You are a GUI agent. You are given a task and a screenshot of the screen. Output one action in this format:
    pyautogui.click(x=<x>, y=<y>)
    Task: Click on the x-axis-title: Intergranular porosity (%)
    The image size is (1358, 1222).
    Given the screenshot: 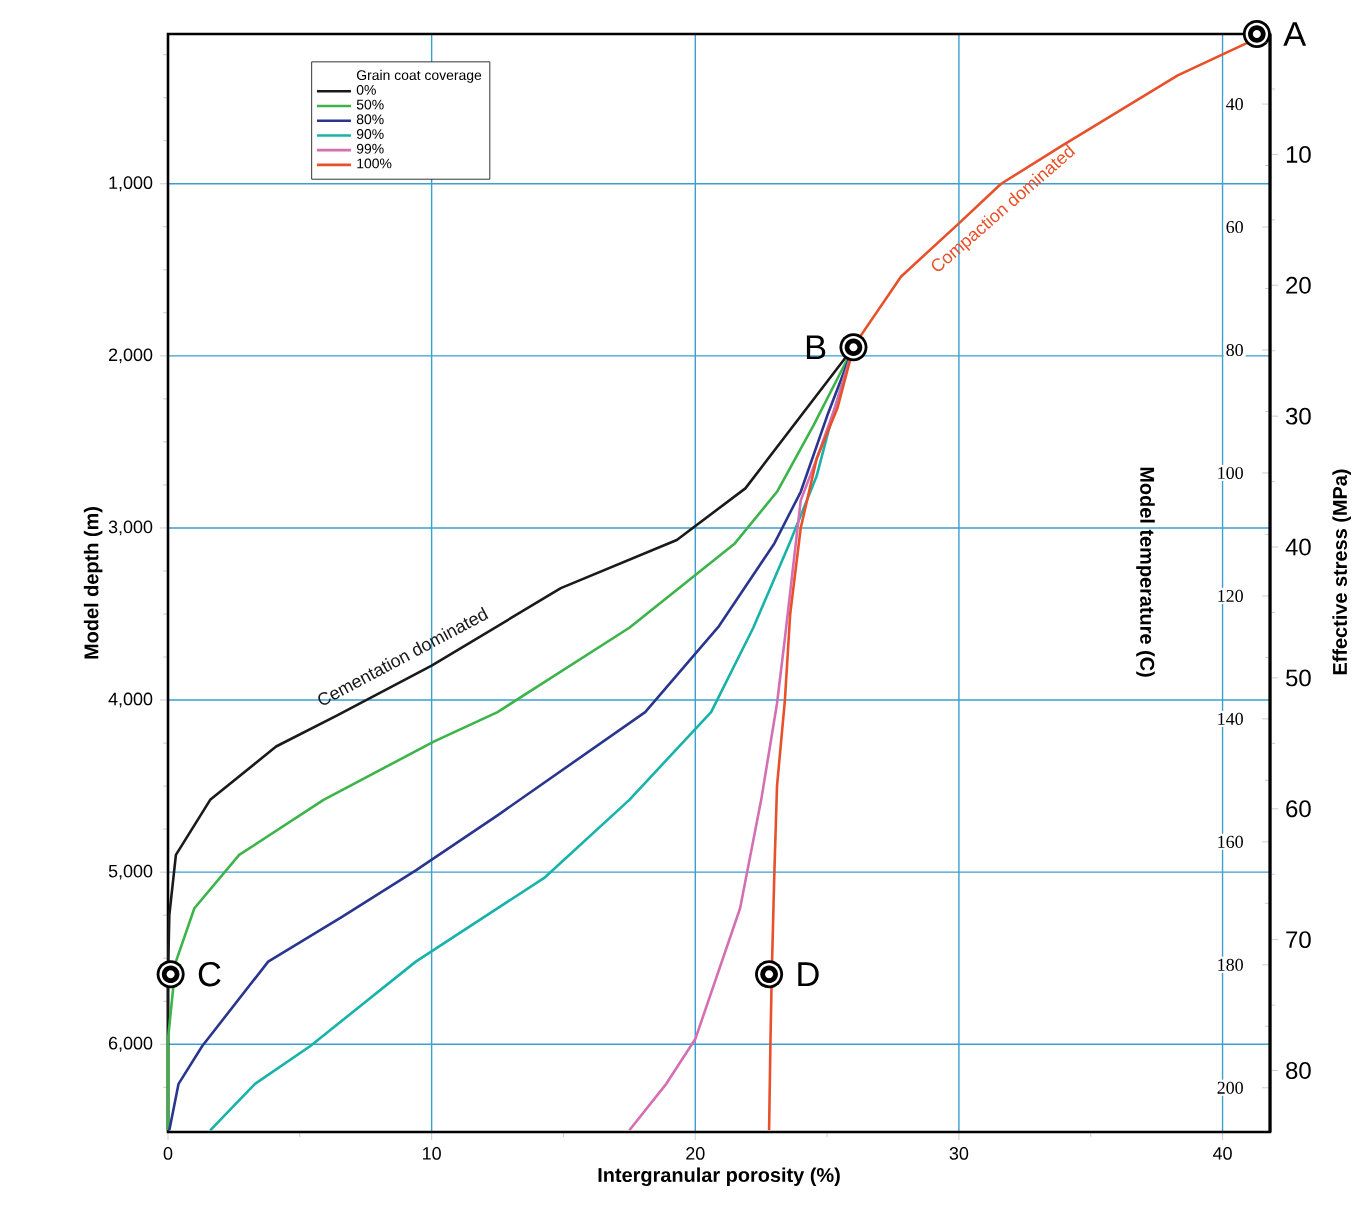 What is the action you would take?
    pyautogui.click(x=719, y=1177)
    